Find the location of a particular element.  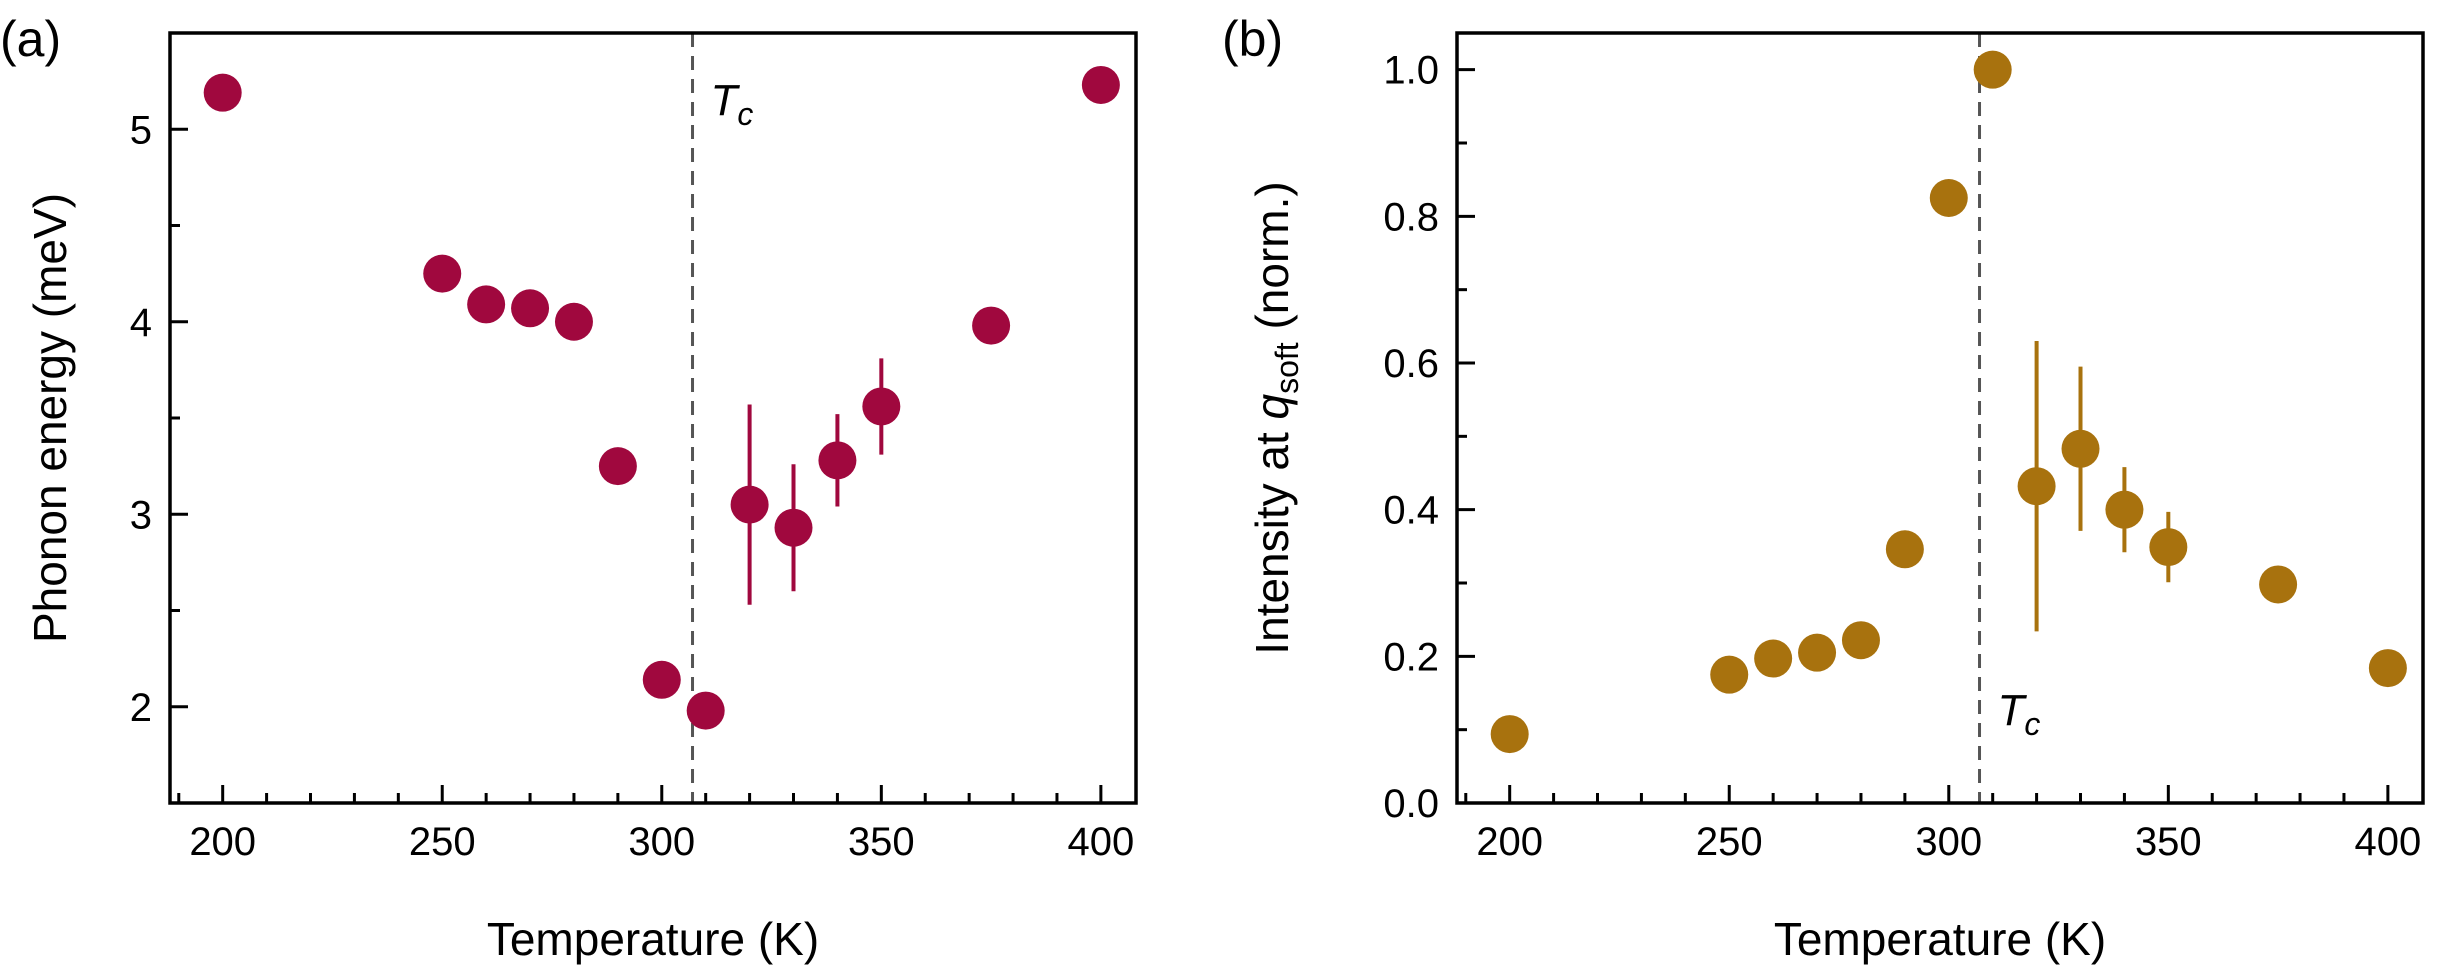

b-y-tick-label: 0.6 is located at coordinates (1411, 364).